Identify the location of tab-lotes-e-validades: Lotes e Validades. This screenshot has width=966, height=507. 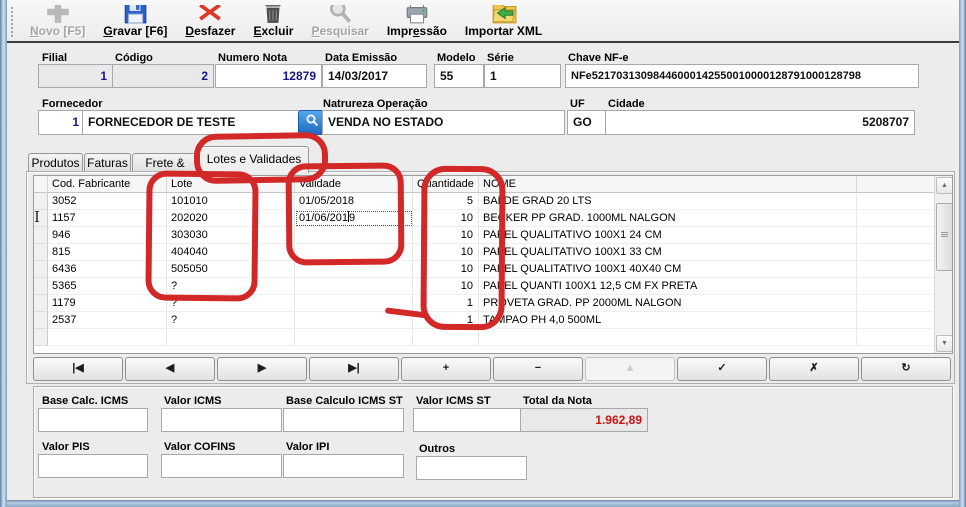
(254, 159).